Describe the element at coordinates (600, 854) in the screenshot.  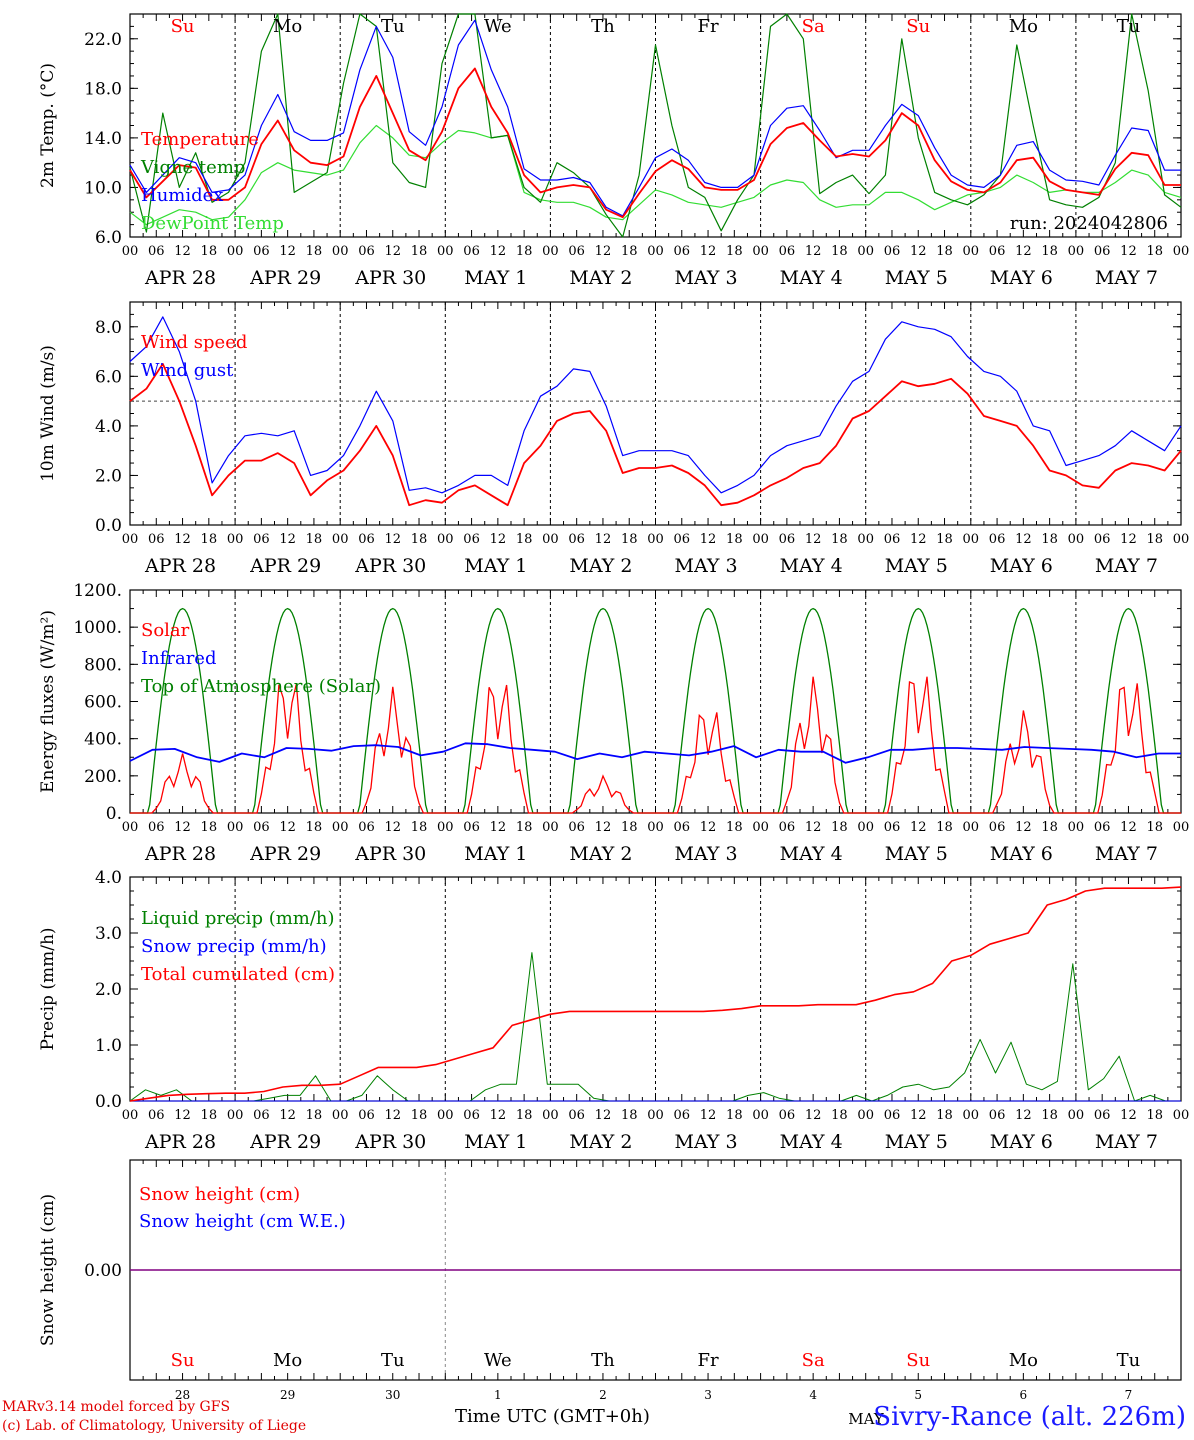
I see `date-label: MAY 2` at that location.